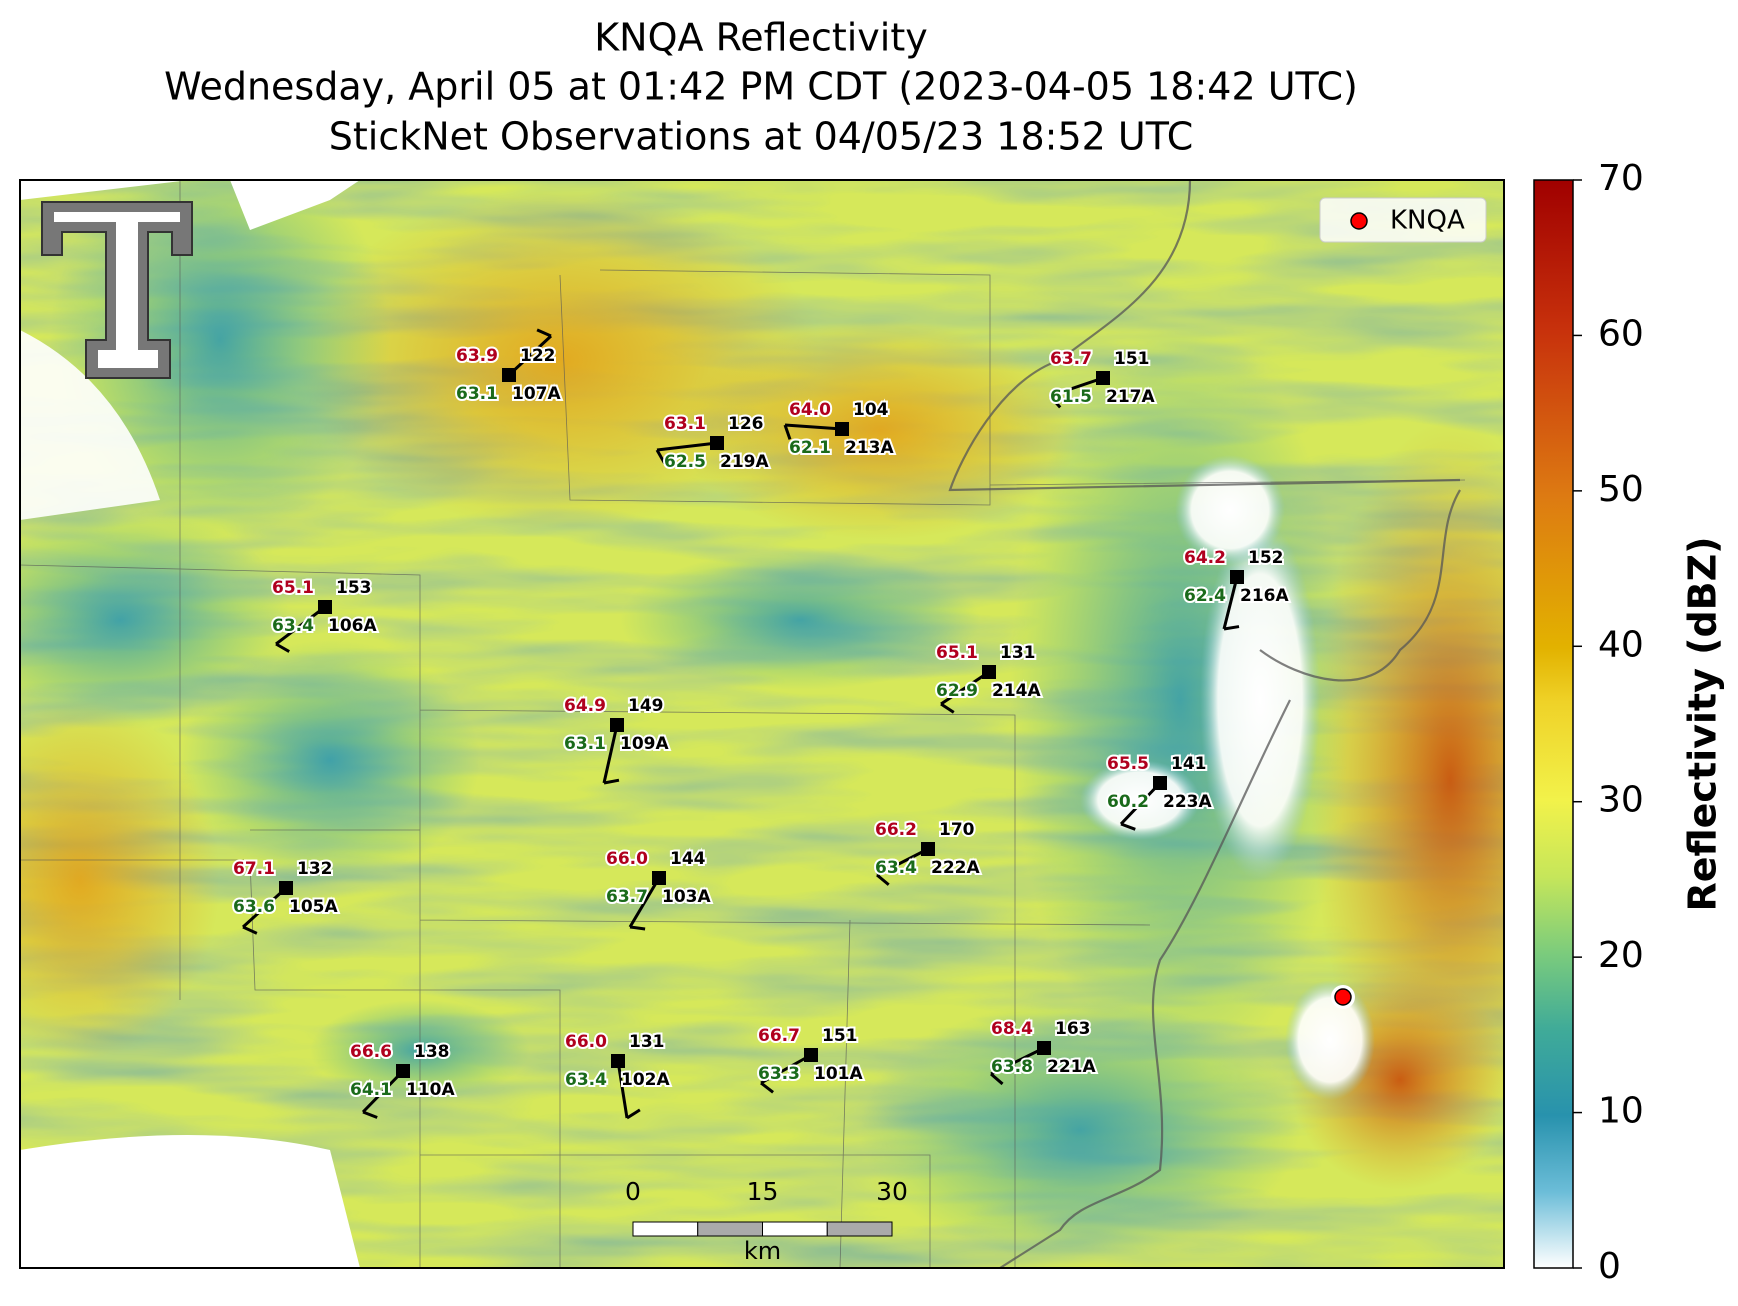  What do you see at coordinates (688, 859) in the screenshot?
I see `station-value: 144` at bounding box center [688, 859].